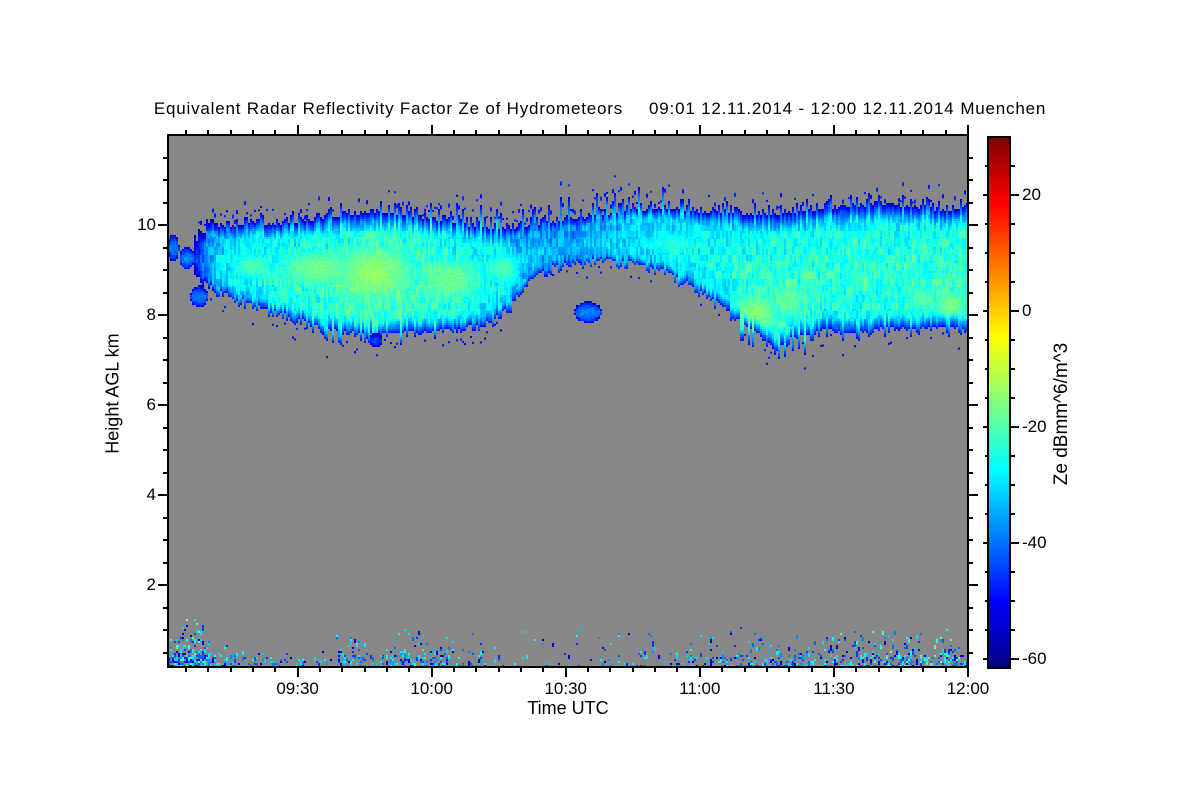  What do you see at coordinates (1034, 427) in the screenshot?
I see `colorbar-tick-label: -20` at bounding box center [1034, 427].